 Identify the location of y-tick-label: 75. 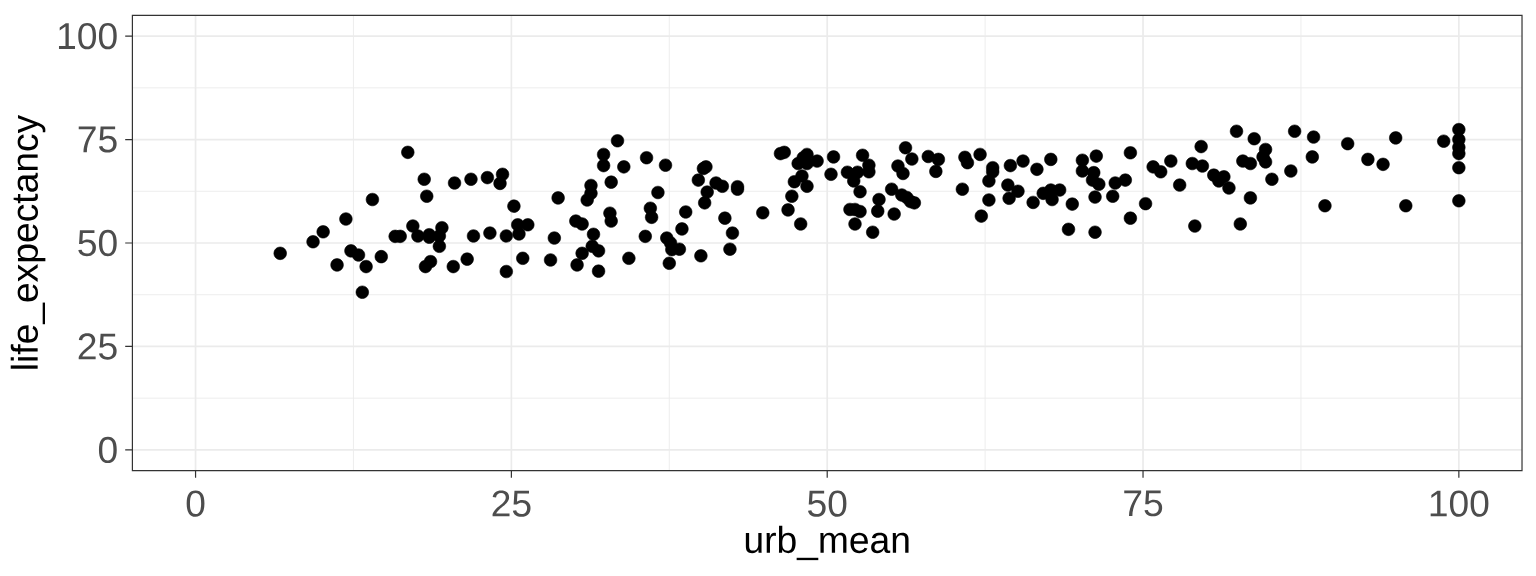
(97, 139).